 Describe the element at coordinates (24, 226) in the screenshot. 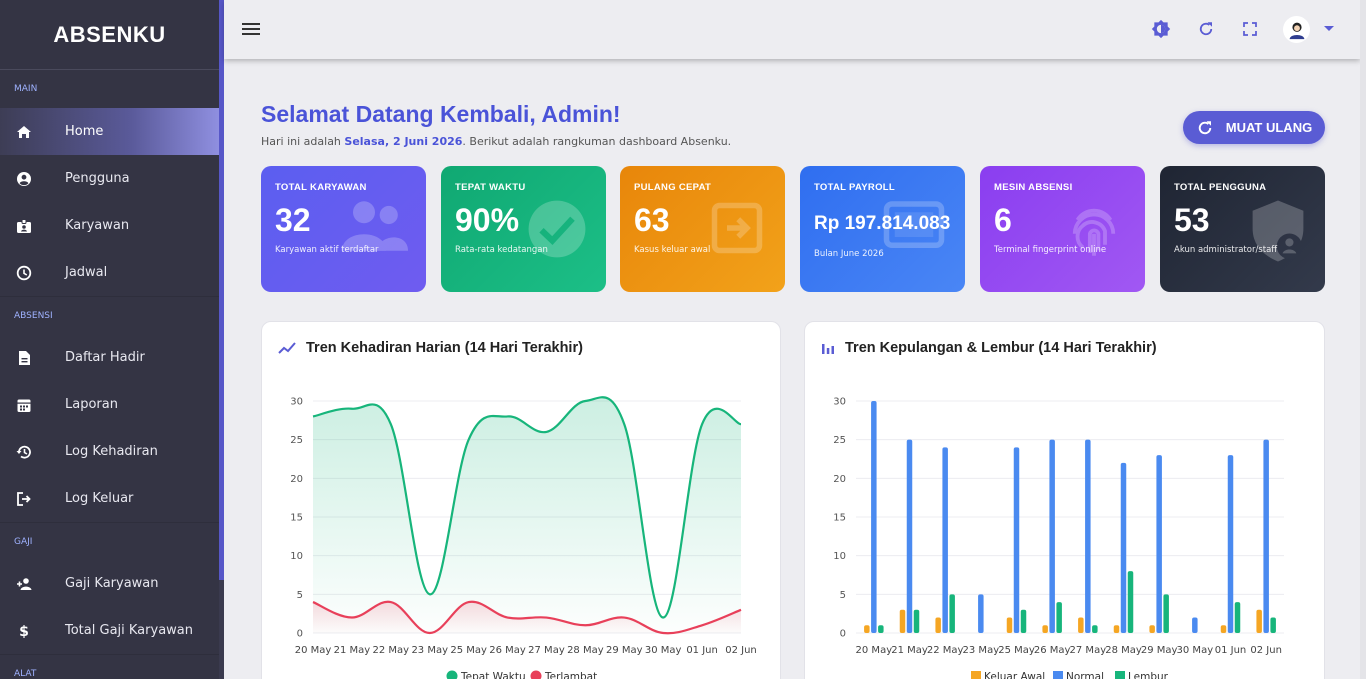

I see `badge-icon` at that location.